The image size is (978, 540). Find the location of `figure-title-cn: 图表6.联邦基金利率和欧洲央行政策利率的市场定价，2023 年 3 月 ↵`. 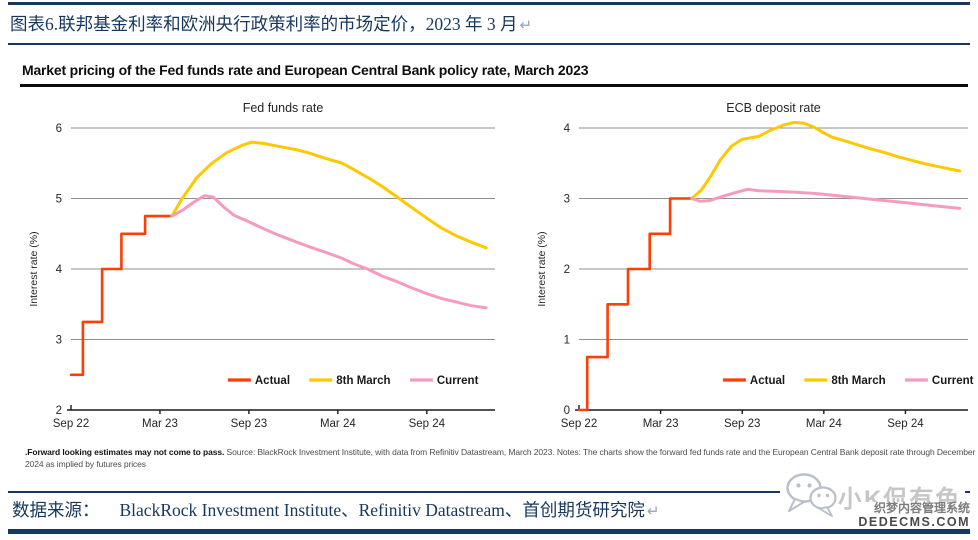

figure-title-cn: 图表6.联邦基金利率和欧洲央行政策利率的市场定价，2023 年 3 月 ↵ is located at coordinates (271, 23).